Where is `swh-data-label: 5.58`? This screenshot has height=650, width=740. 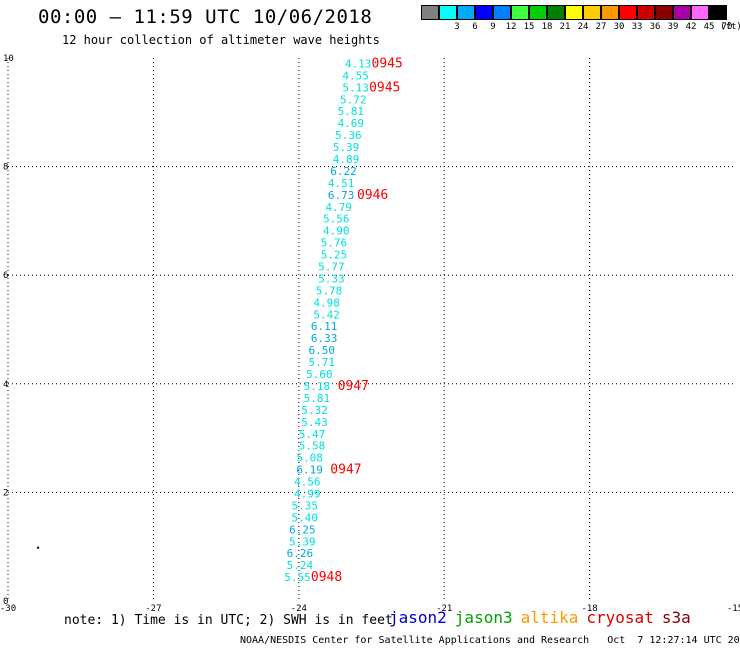 swh-data-label: 5.58 is located at coordinates (312, 446).